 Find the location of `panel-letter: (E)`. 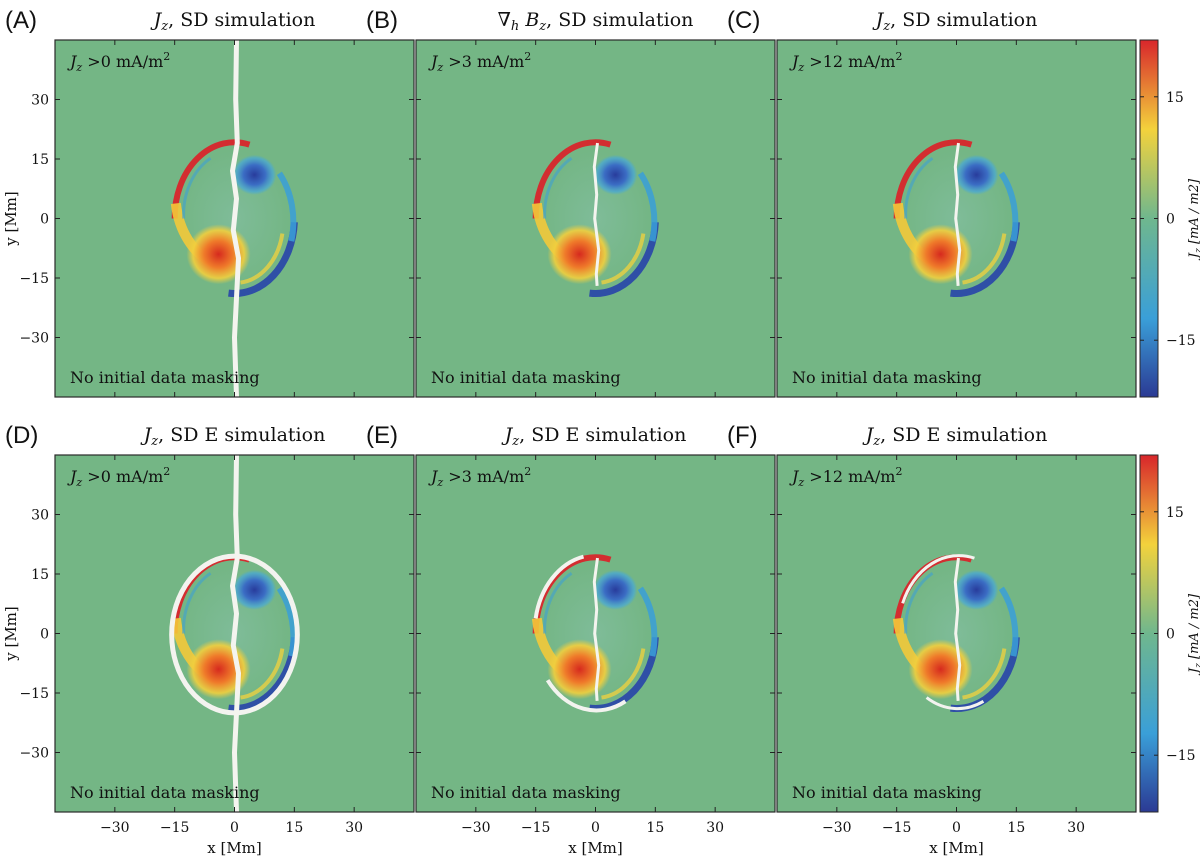

panel-letter: (E) is located at coordinates (382, 435).